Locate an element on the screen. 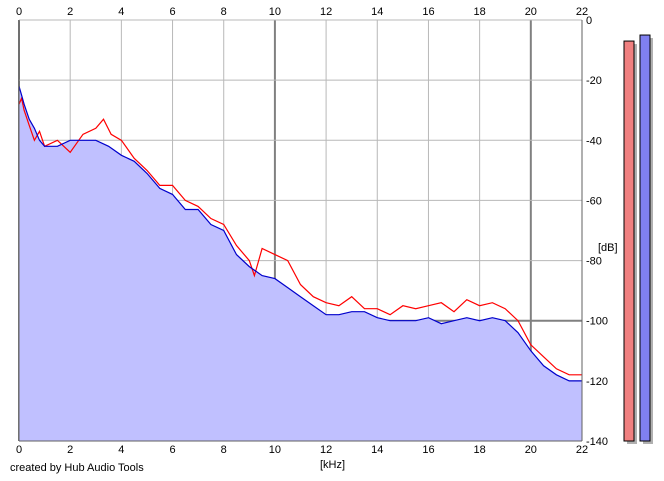  y-ticks: 0 -20 -40 -60 -80 -100 -120 -140 is located at coordinates (597, 231).